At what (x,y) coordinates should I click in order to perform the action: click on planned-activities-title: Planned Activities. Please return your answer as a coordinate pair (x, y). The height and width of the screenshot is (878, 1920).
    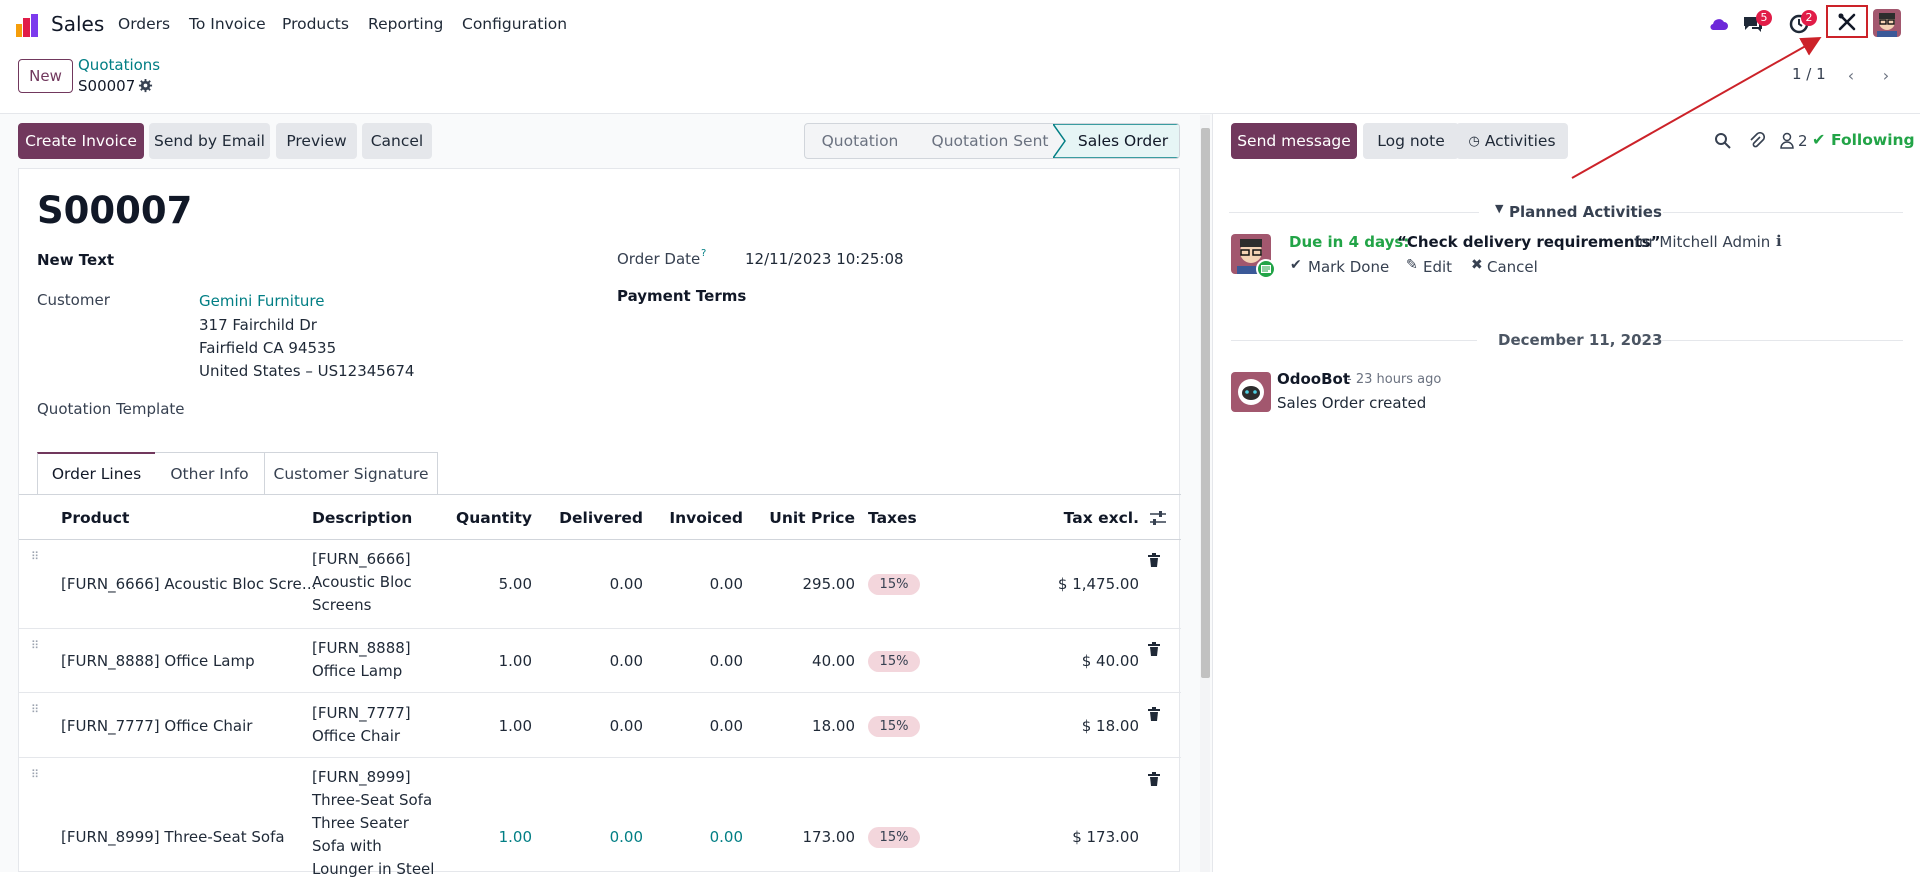
    Looking at the image, I should click on (1585, 212).